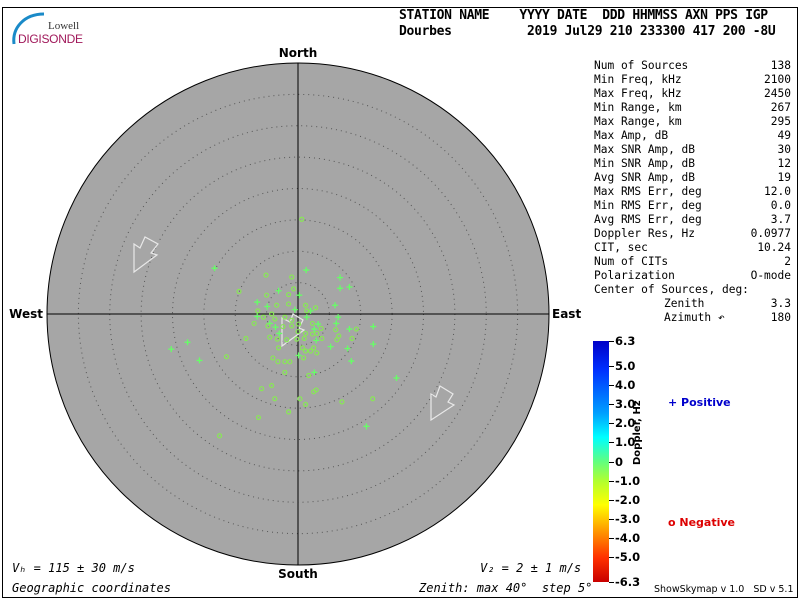  What do you see at coordinates (284, 327) in the screenshot?
I see `source-points` at bounding box center [284, 327].